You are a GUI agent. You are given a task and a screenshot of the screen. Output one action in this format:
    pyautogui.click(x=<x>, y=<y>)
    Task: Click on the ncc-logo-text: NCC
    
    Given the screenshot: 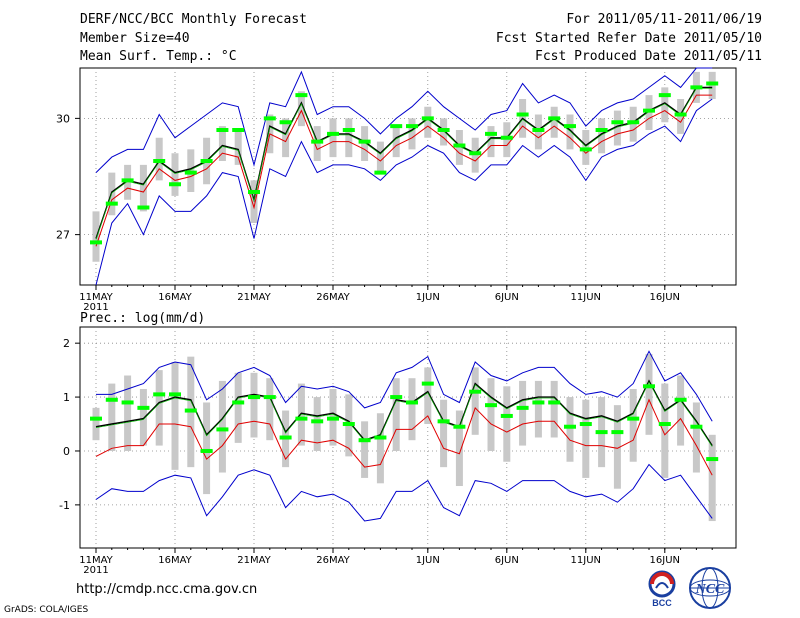 What is the action you would take?
    pyautogui.click(x=710, y=589)
    